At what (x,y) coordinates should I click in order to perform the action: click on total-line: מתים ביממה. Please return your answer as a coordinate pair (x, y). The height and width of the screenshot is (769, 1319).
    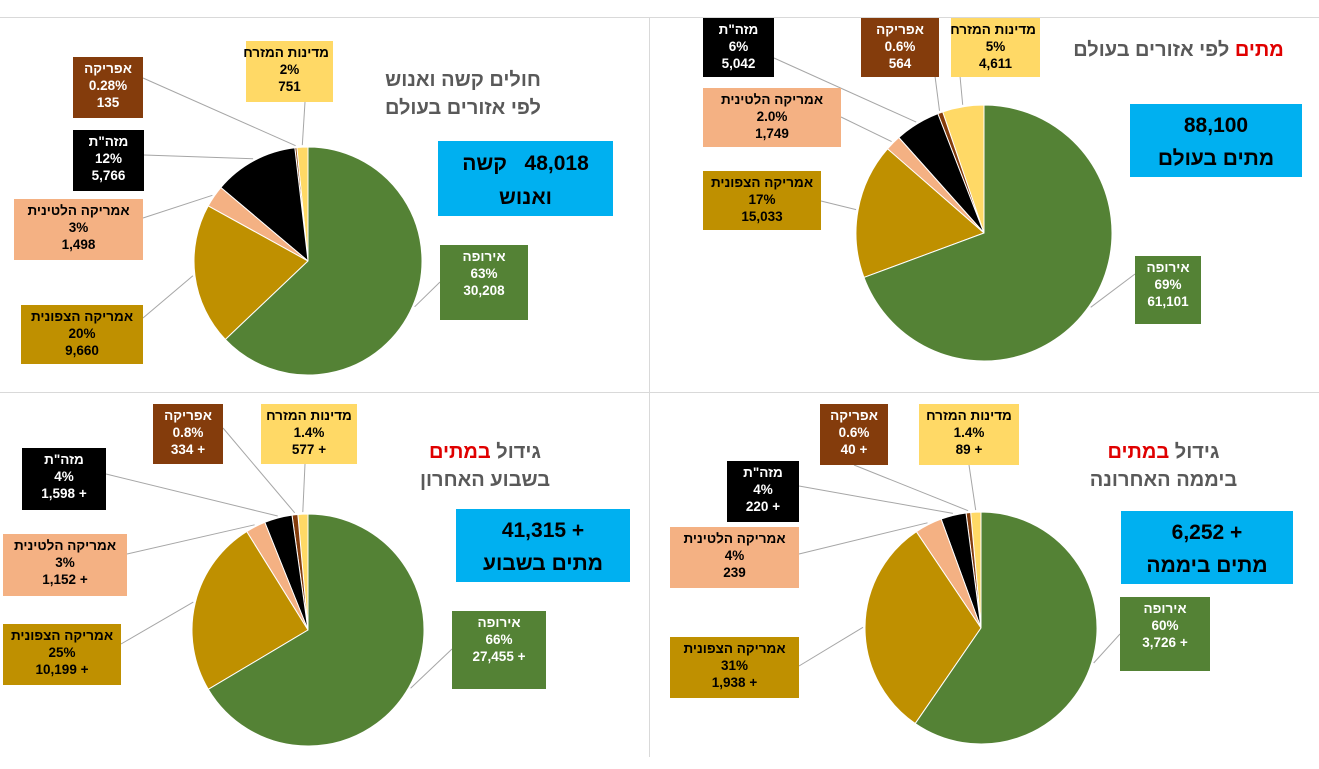
    Looking at the image, I should click on (1207, 565).